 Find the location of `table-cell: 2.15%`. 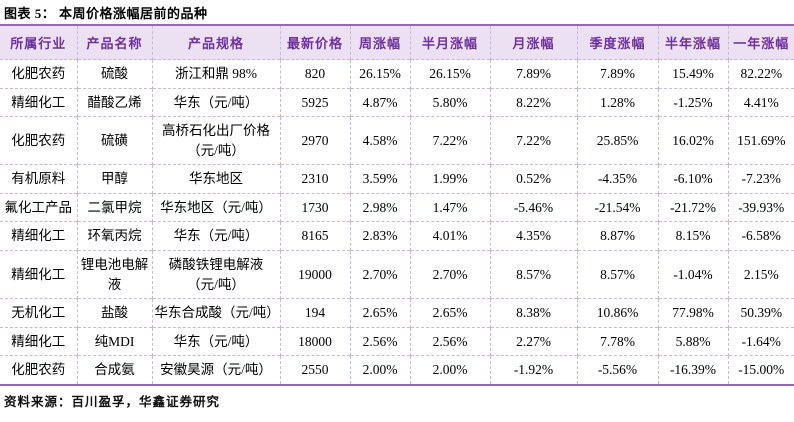

table-cell: 2.15% is located at coordinates (760, 274).